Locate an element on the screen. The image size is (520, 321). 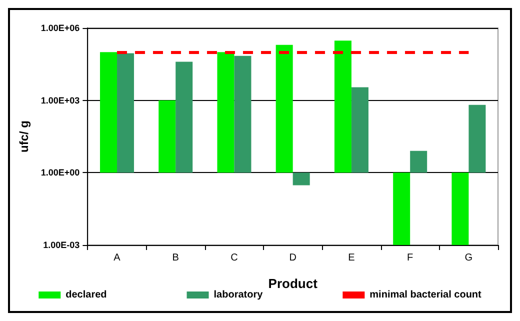
legend-label: declared is located at coordinates (86, 295).